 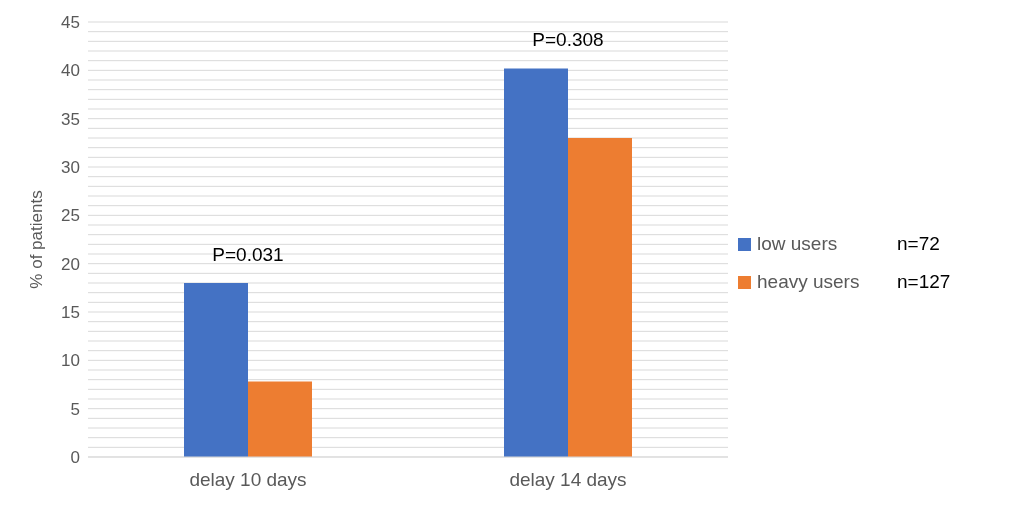 I want to click on y-tick-label: 20, so click(x=70, y=264).